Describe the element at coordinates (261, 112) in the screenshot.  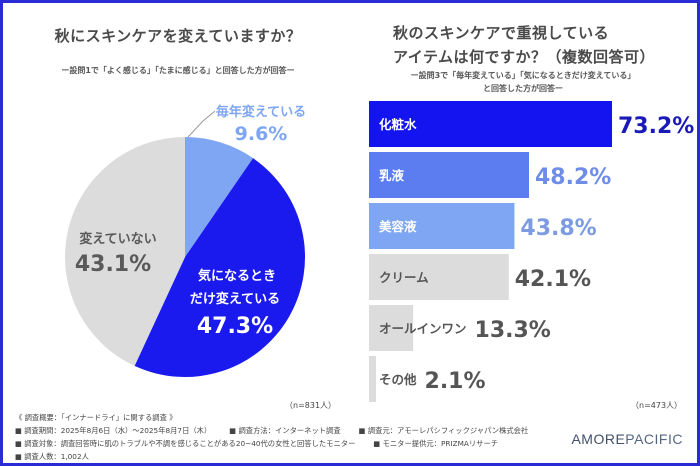
I see `pie-label: 毎年変えている` at that location.